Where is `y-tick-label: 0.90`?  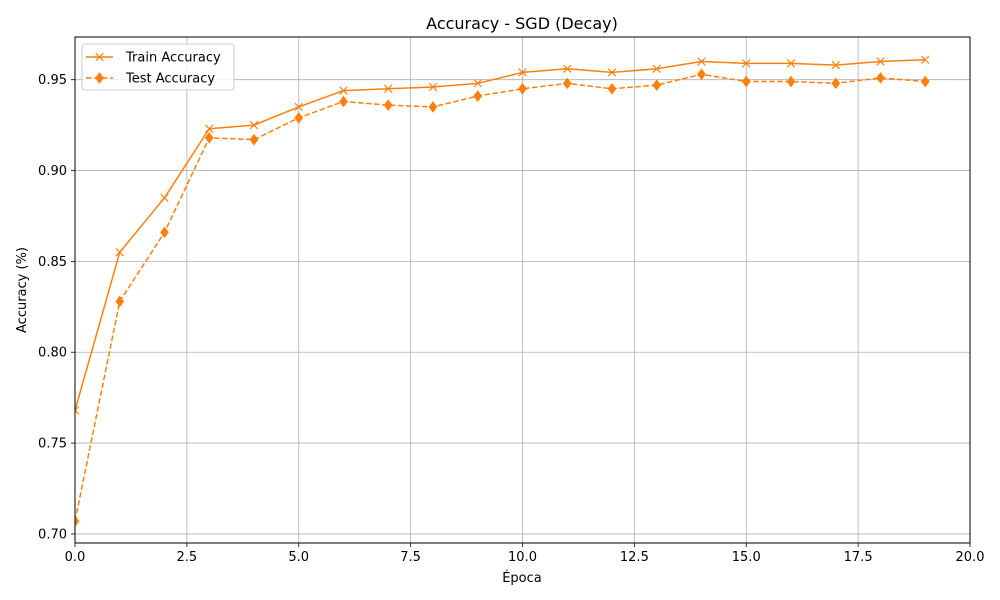 y-tick-label: 0.90 is located at coordinates (52, 171).